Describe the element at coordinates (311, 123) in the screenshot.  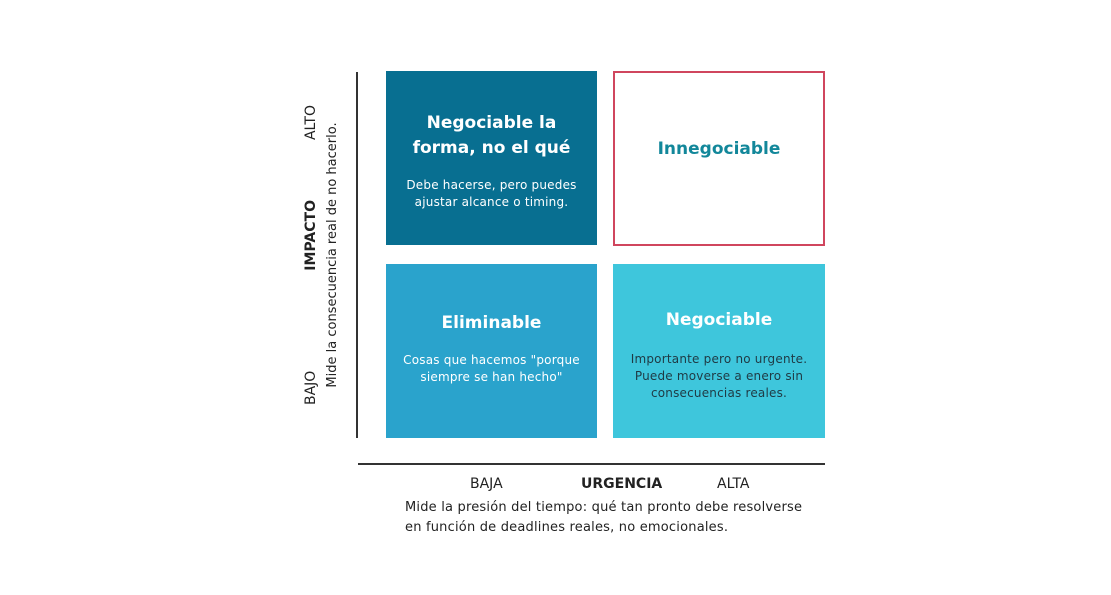
I see `y-axis-high: ALTO` at that location.